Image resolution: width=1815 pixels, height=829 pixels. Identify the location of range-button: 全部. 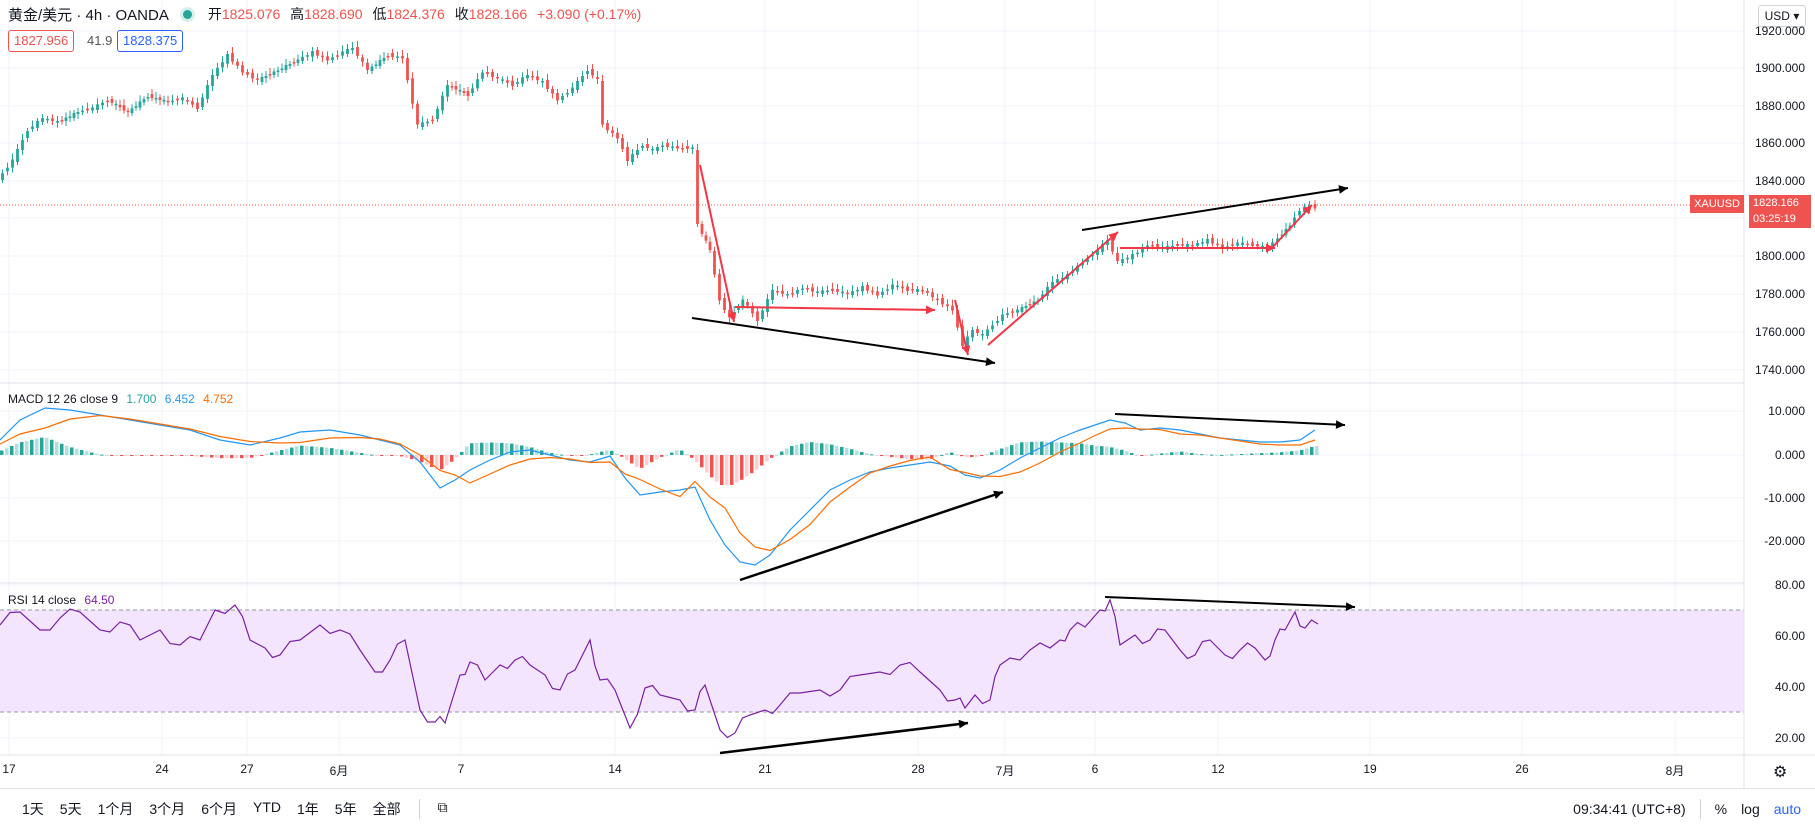
(386, 809).